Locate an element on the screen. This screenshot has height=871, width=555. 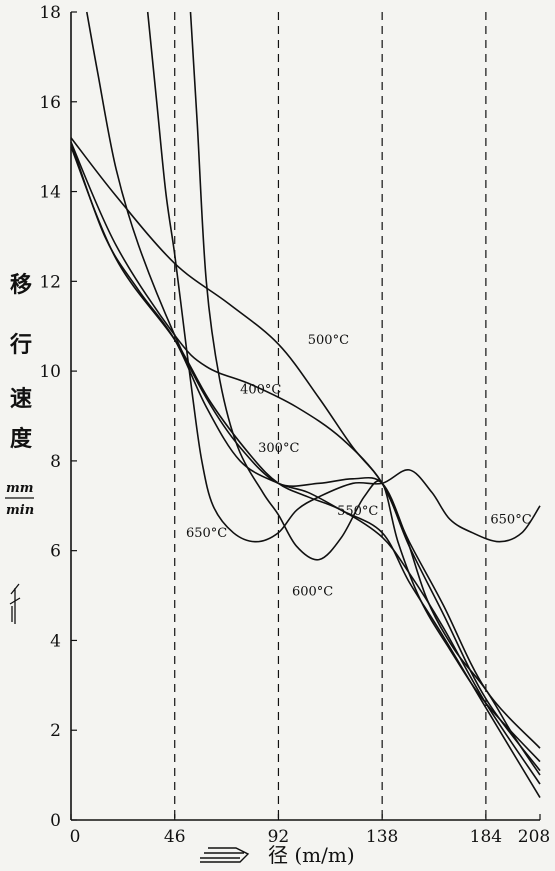
x-axis-label: 径 (m/m) is located at coordinates (311, 855).